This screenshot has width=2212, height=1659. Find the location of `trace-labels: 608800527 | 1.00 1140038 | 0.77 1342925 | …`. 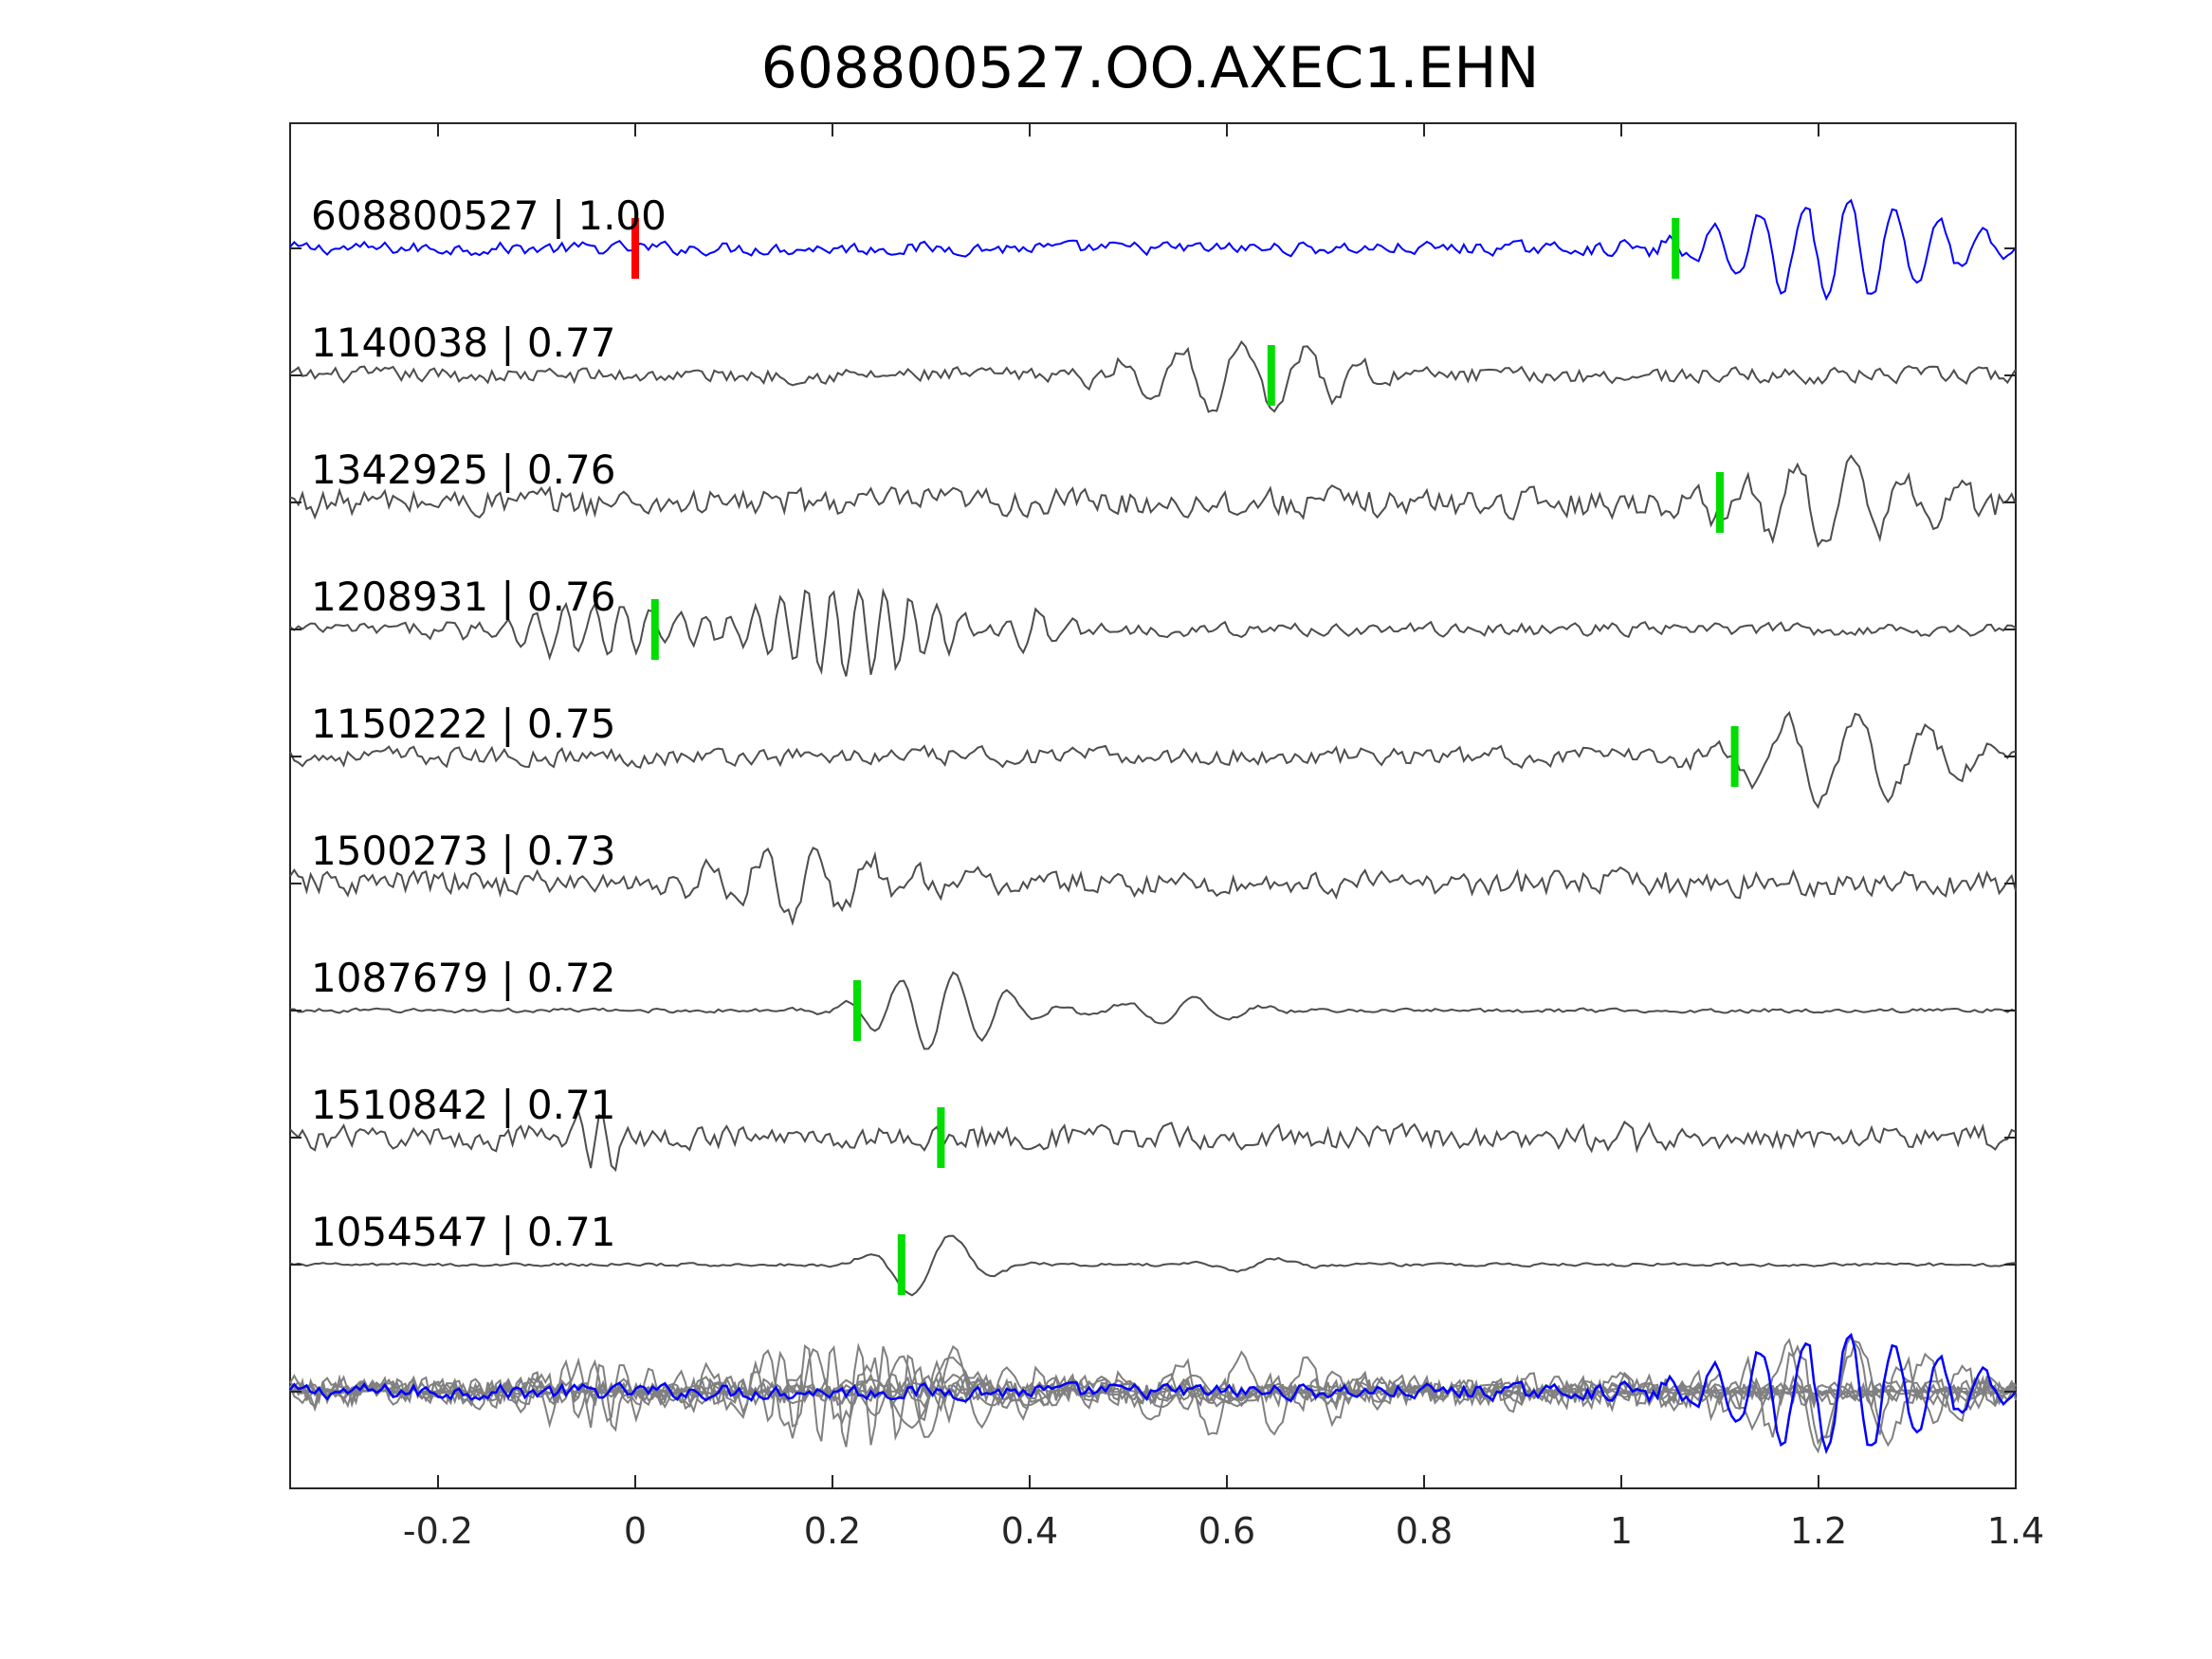

trace-labels: 608800527 | 1.00 1140038 | 0.77 1342925 | … is located at coordinates (489, 723).